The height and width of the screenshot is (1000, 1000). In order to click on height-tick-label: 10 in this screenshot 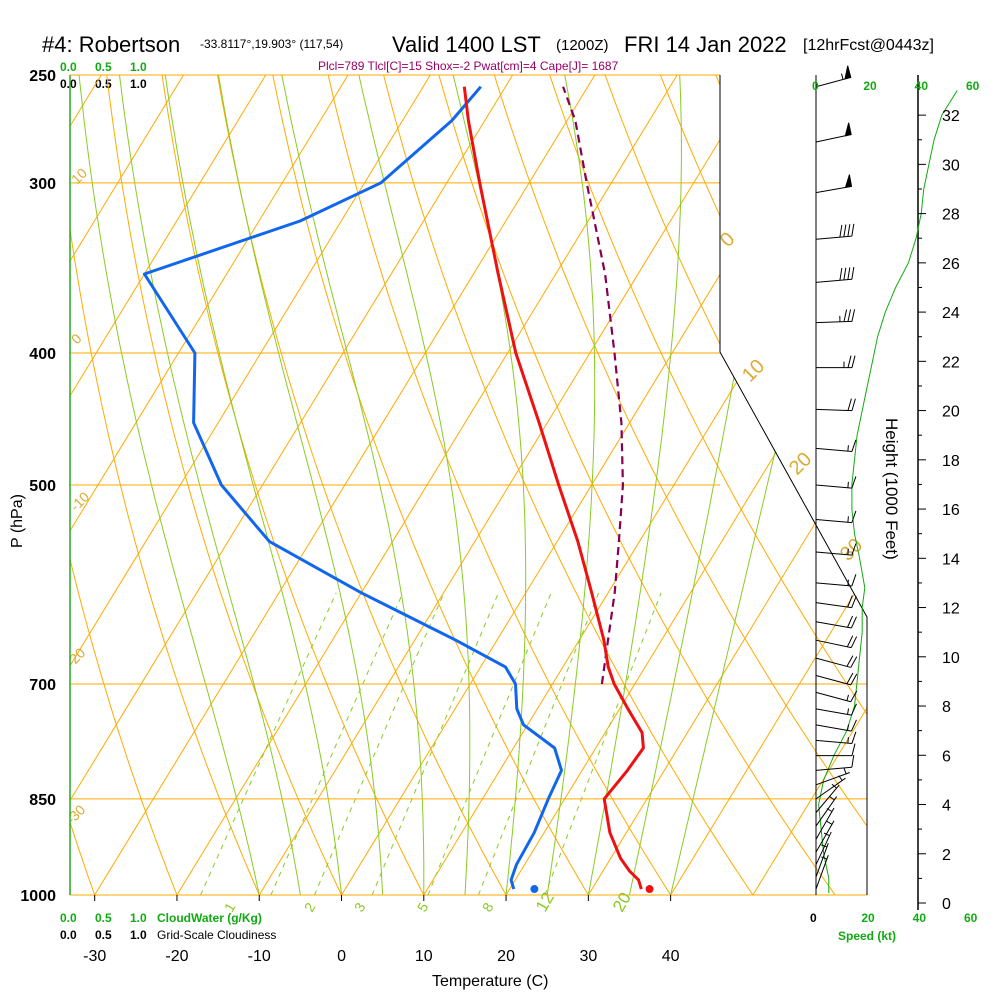, I will do `click(951, 658)`.